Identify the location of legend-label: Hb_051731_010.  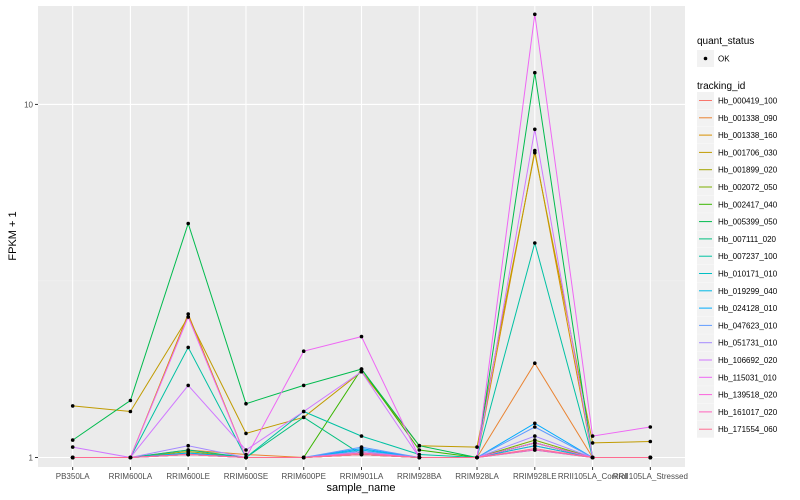
(748, 343).